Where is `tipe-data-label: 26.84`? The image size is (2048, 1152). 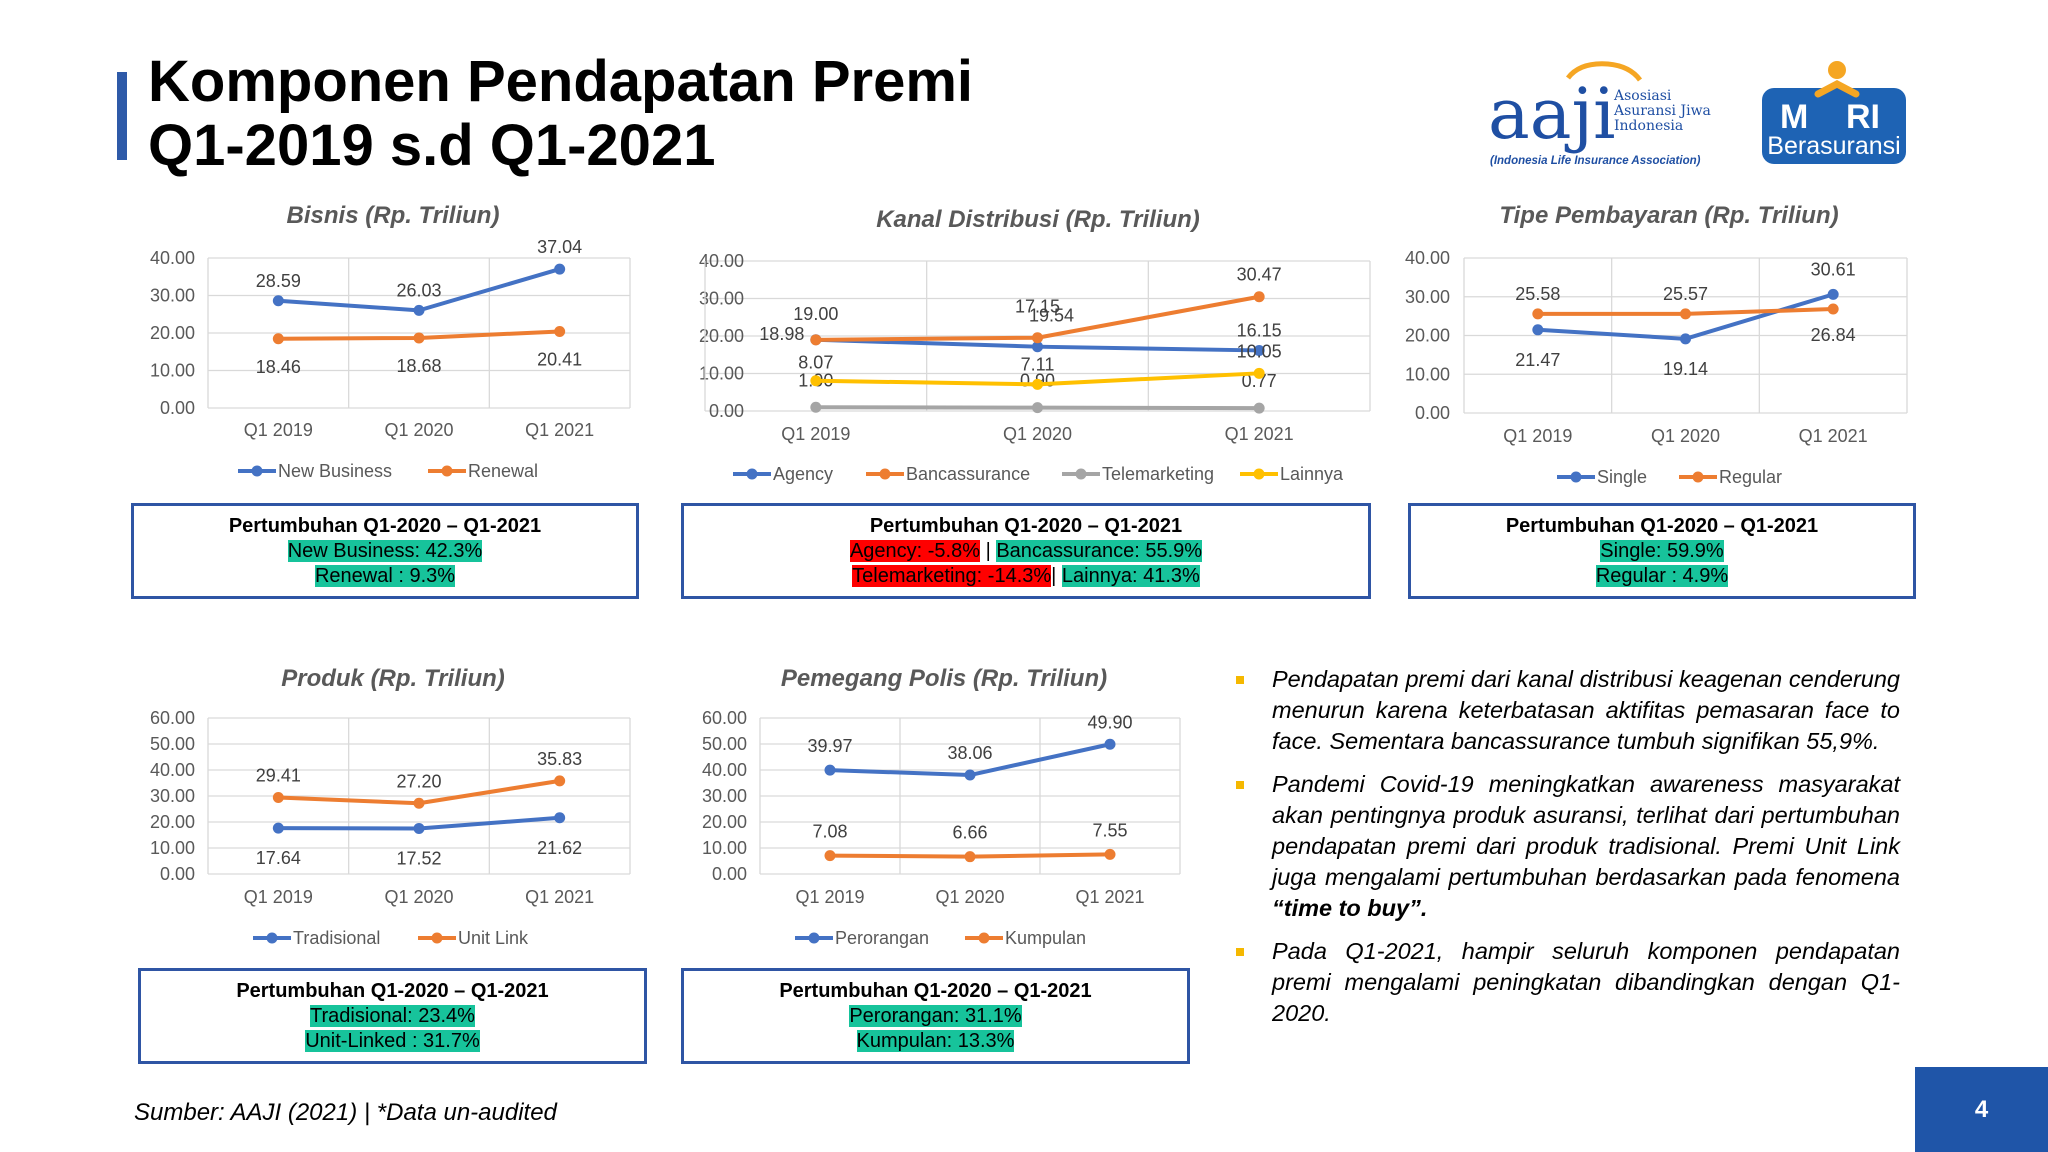 tipe-data-label: 26.84 is located at coordinates (1833, 335).